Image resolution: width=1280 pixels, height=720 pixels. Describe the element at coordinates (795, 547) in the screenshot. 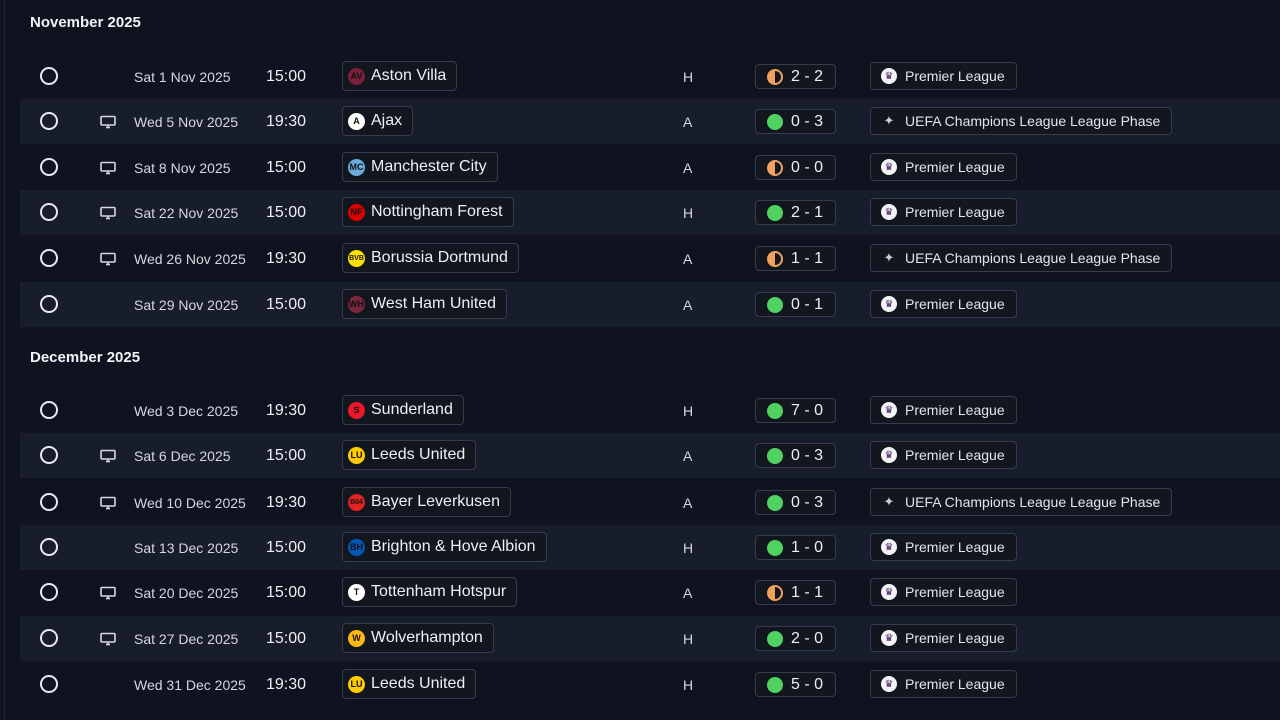

I see `result-badge: 1 - 0` at that location.